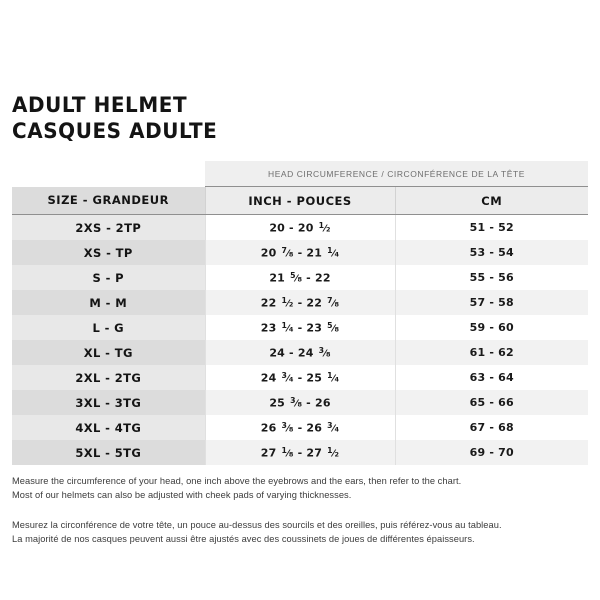 This screenshot has width=600, height=600. I want to click on cell-inch: 26 3⁄8 - 26 3⁄4, so click(299, 427).